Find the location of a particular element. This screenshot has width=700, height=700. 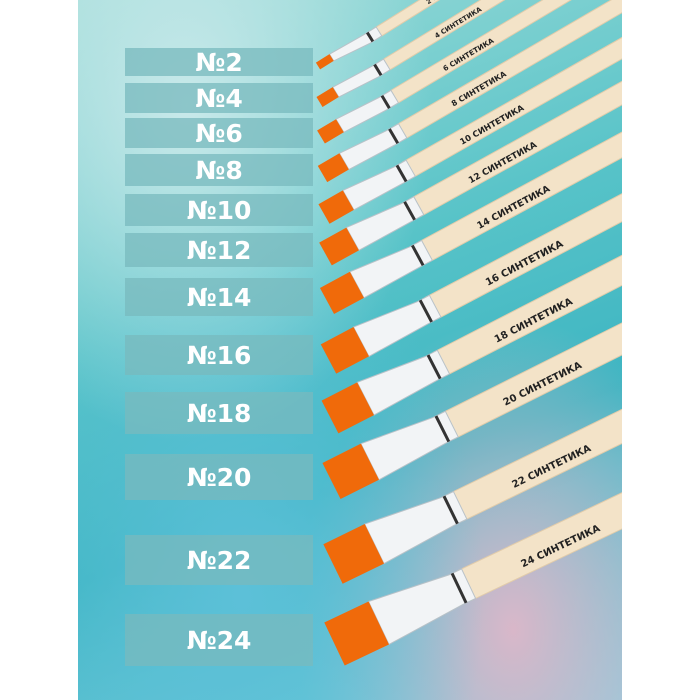

paintbrush: 8 СИНТЕТИКА is located at coordinates (469, 91).